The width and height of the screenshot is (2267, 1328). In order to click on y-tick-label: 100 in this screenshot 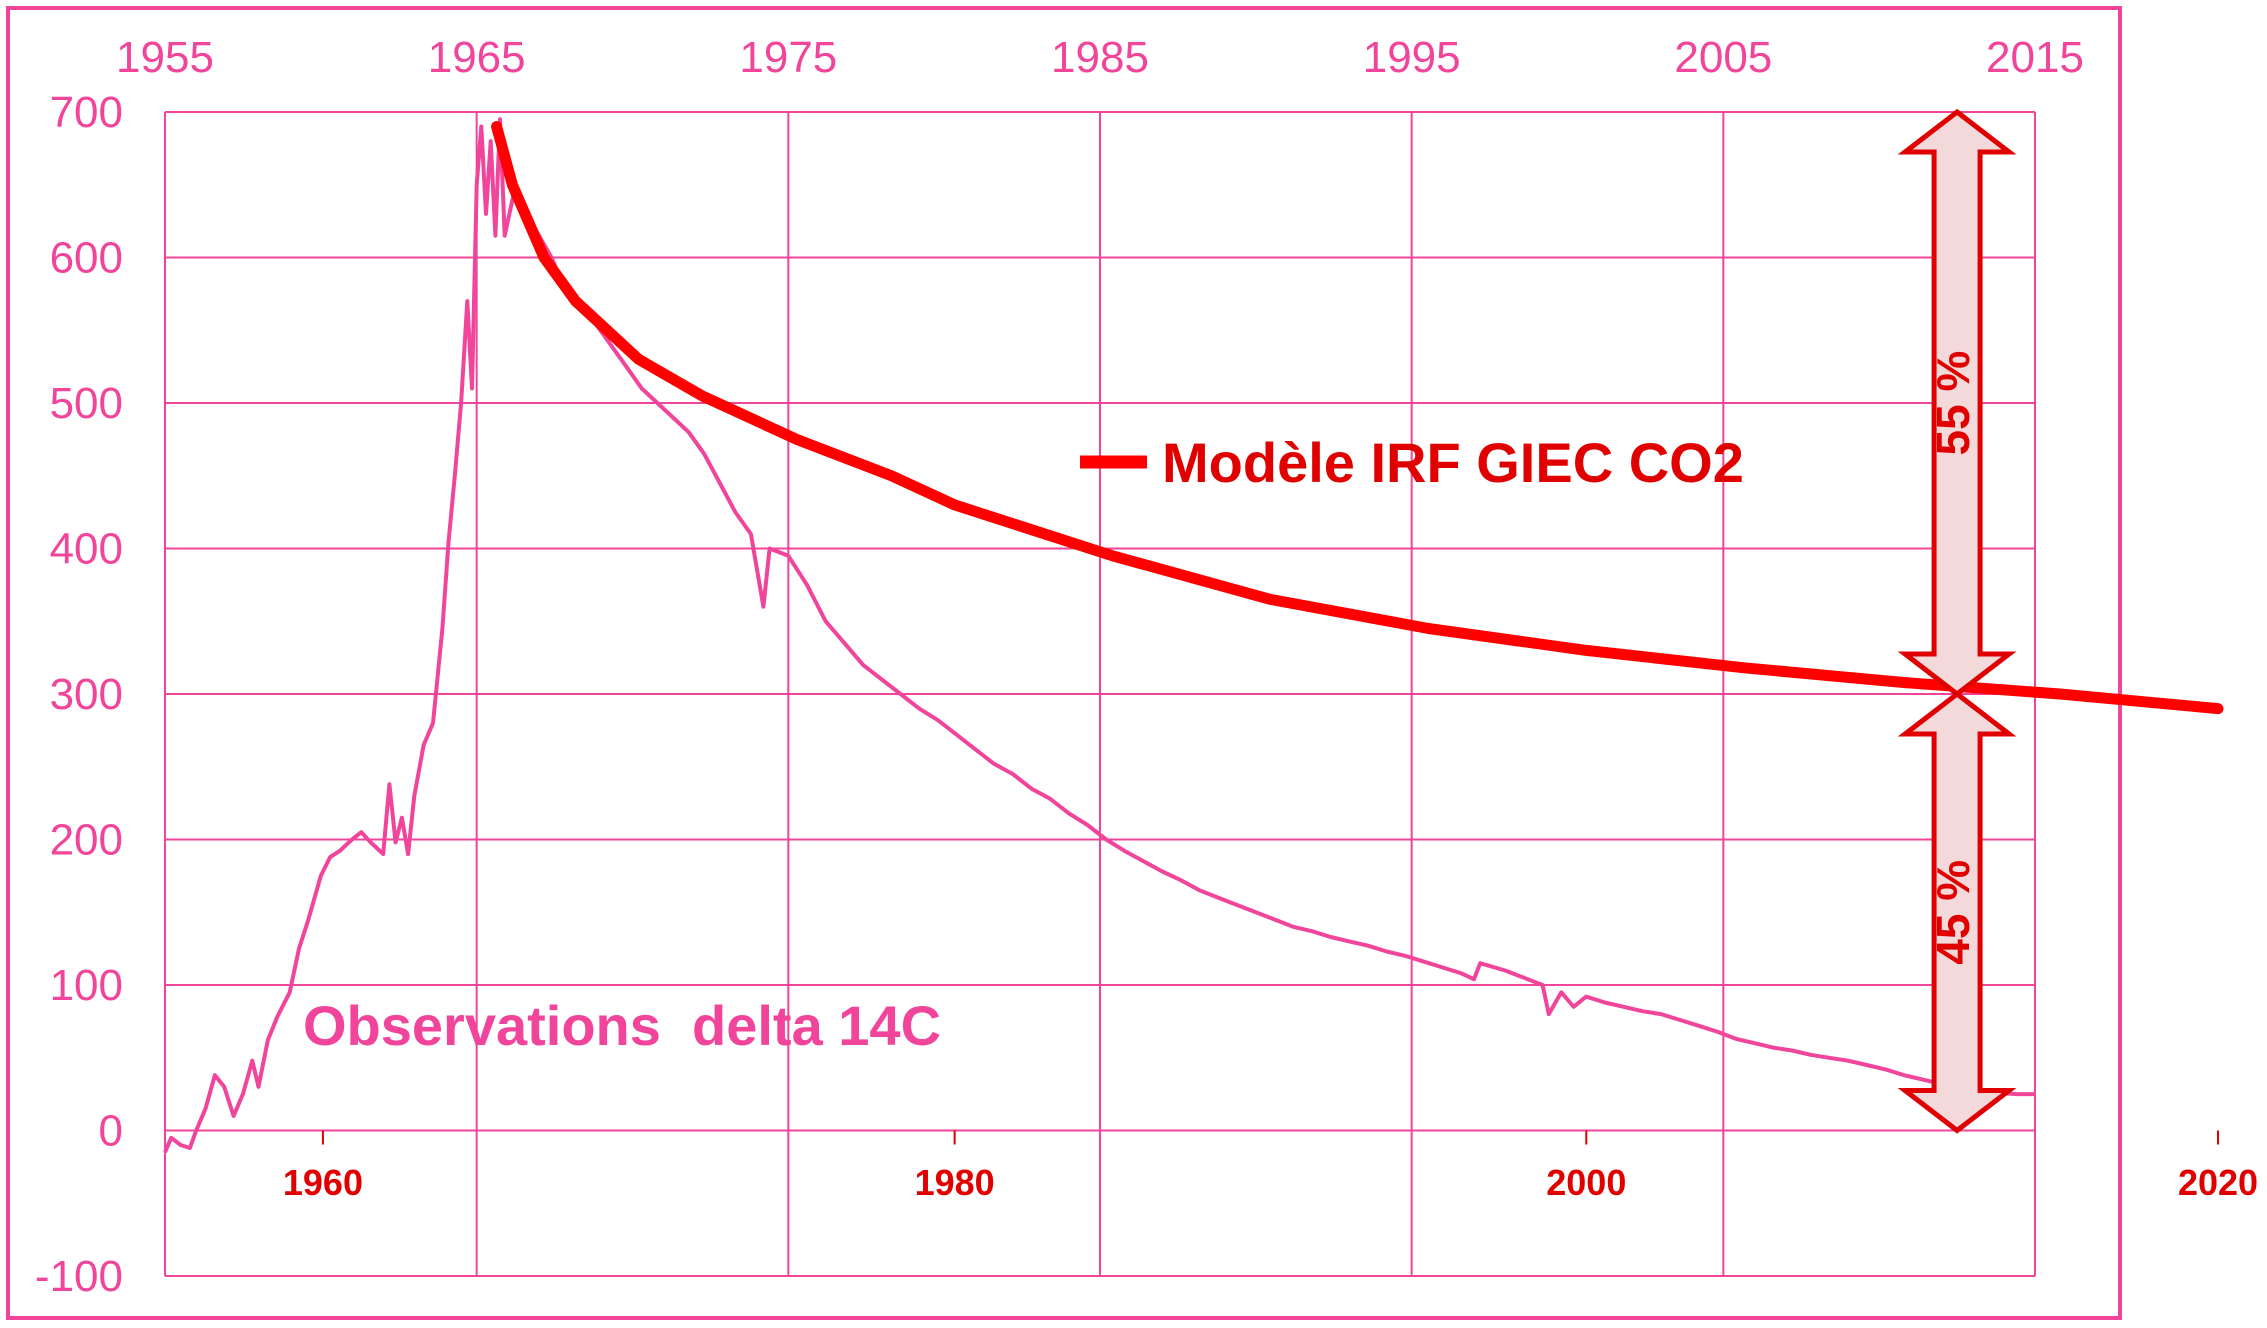, I will do `click(86, 985)`.